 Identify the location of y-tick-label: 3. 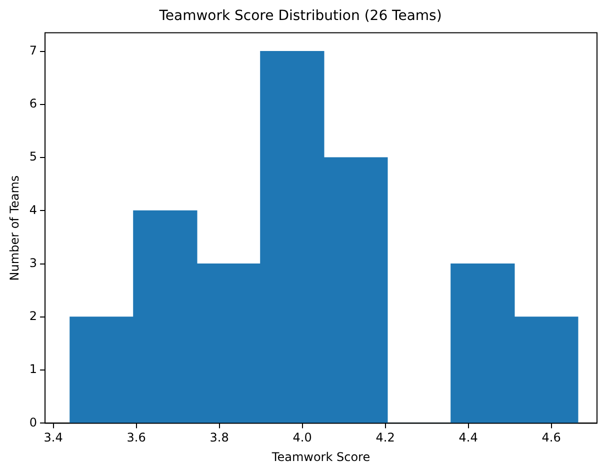
(33, 263).